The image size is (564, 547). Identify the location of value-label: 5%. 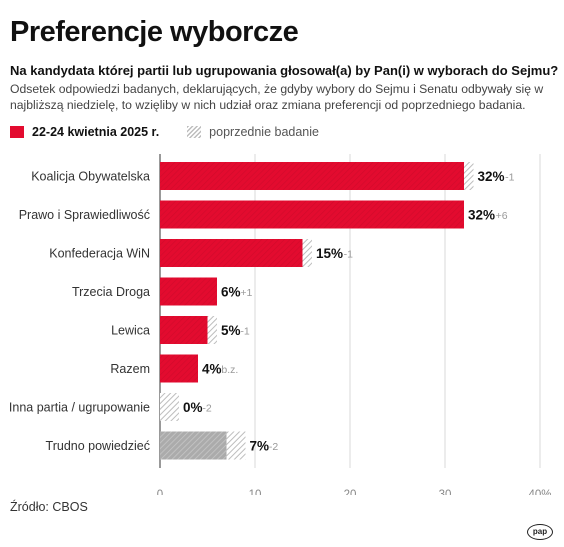
(231, 330).